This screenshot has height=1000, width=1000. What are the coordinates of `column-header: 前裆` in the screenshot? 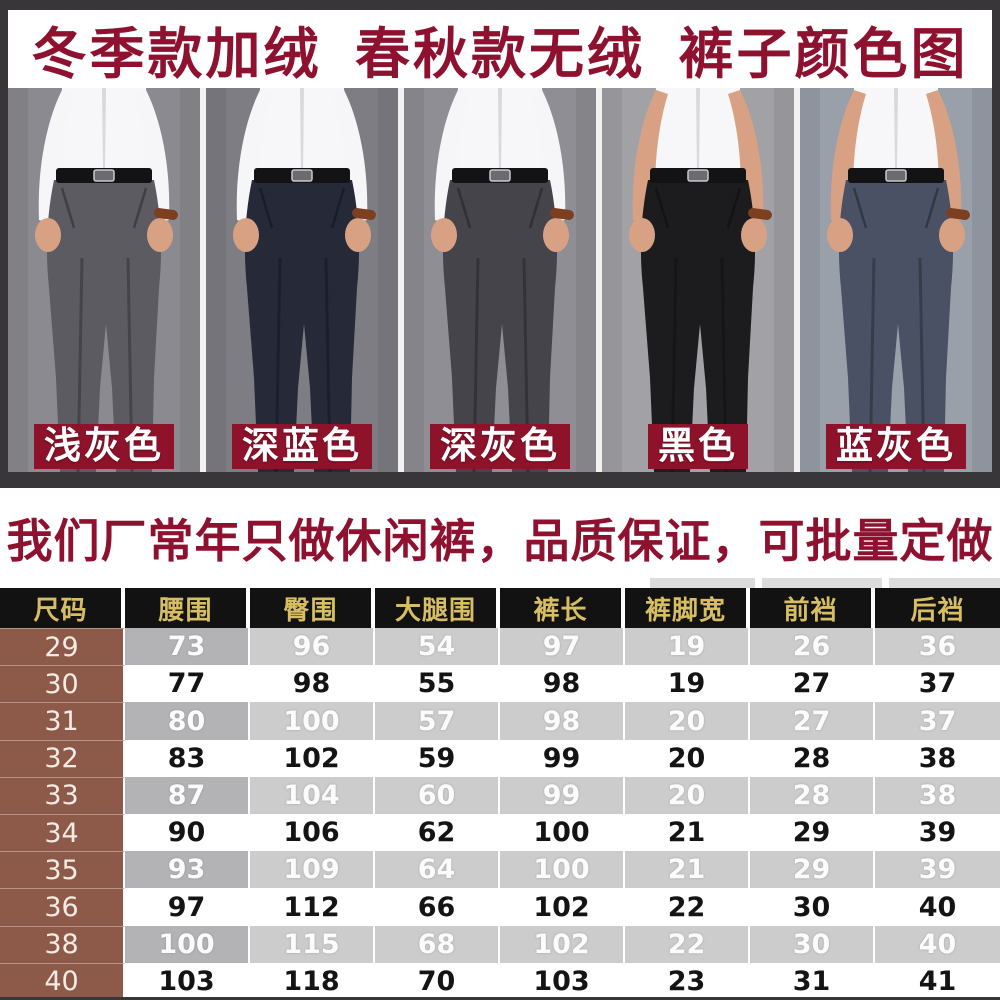 It's located at (812, 608).